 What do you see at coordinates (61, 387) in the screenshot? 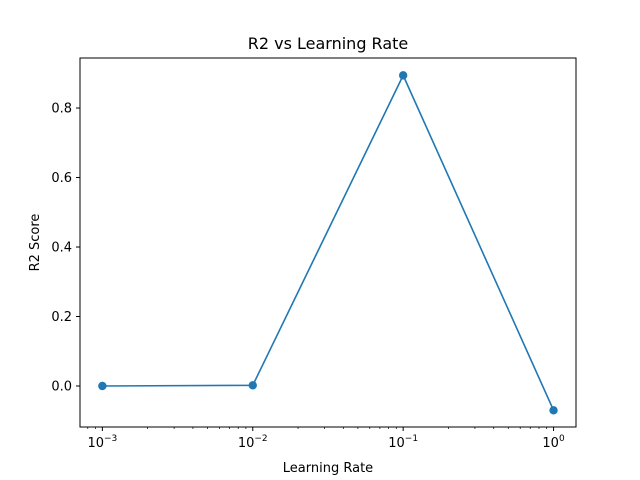
I see `y-tick-label: 0.0` at bounding box center [61, 387].